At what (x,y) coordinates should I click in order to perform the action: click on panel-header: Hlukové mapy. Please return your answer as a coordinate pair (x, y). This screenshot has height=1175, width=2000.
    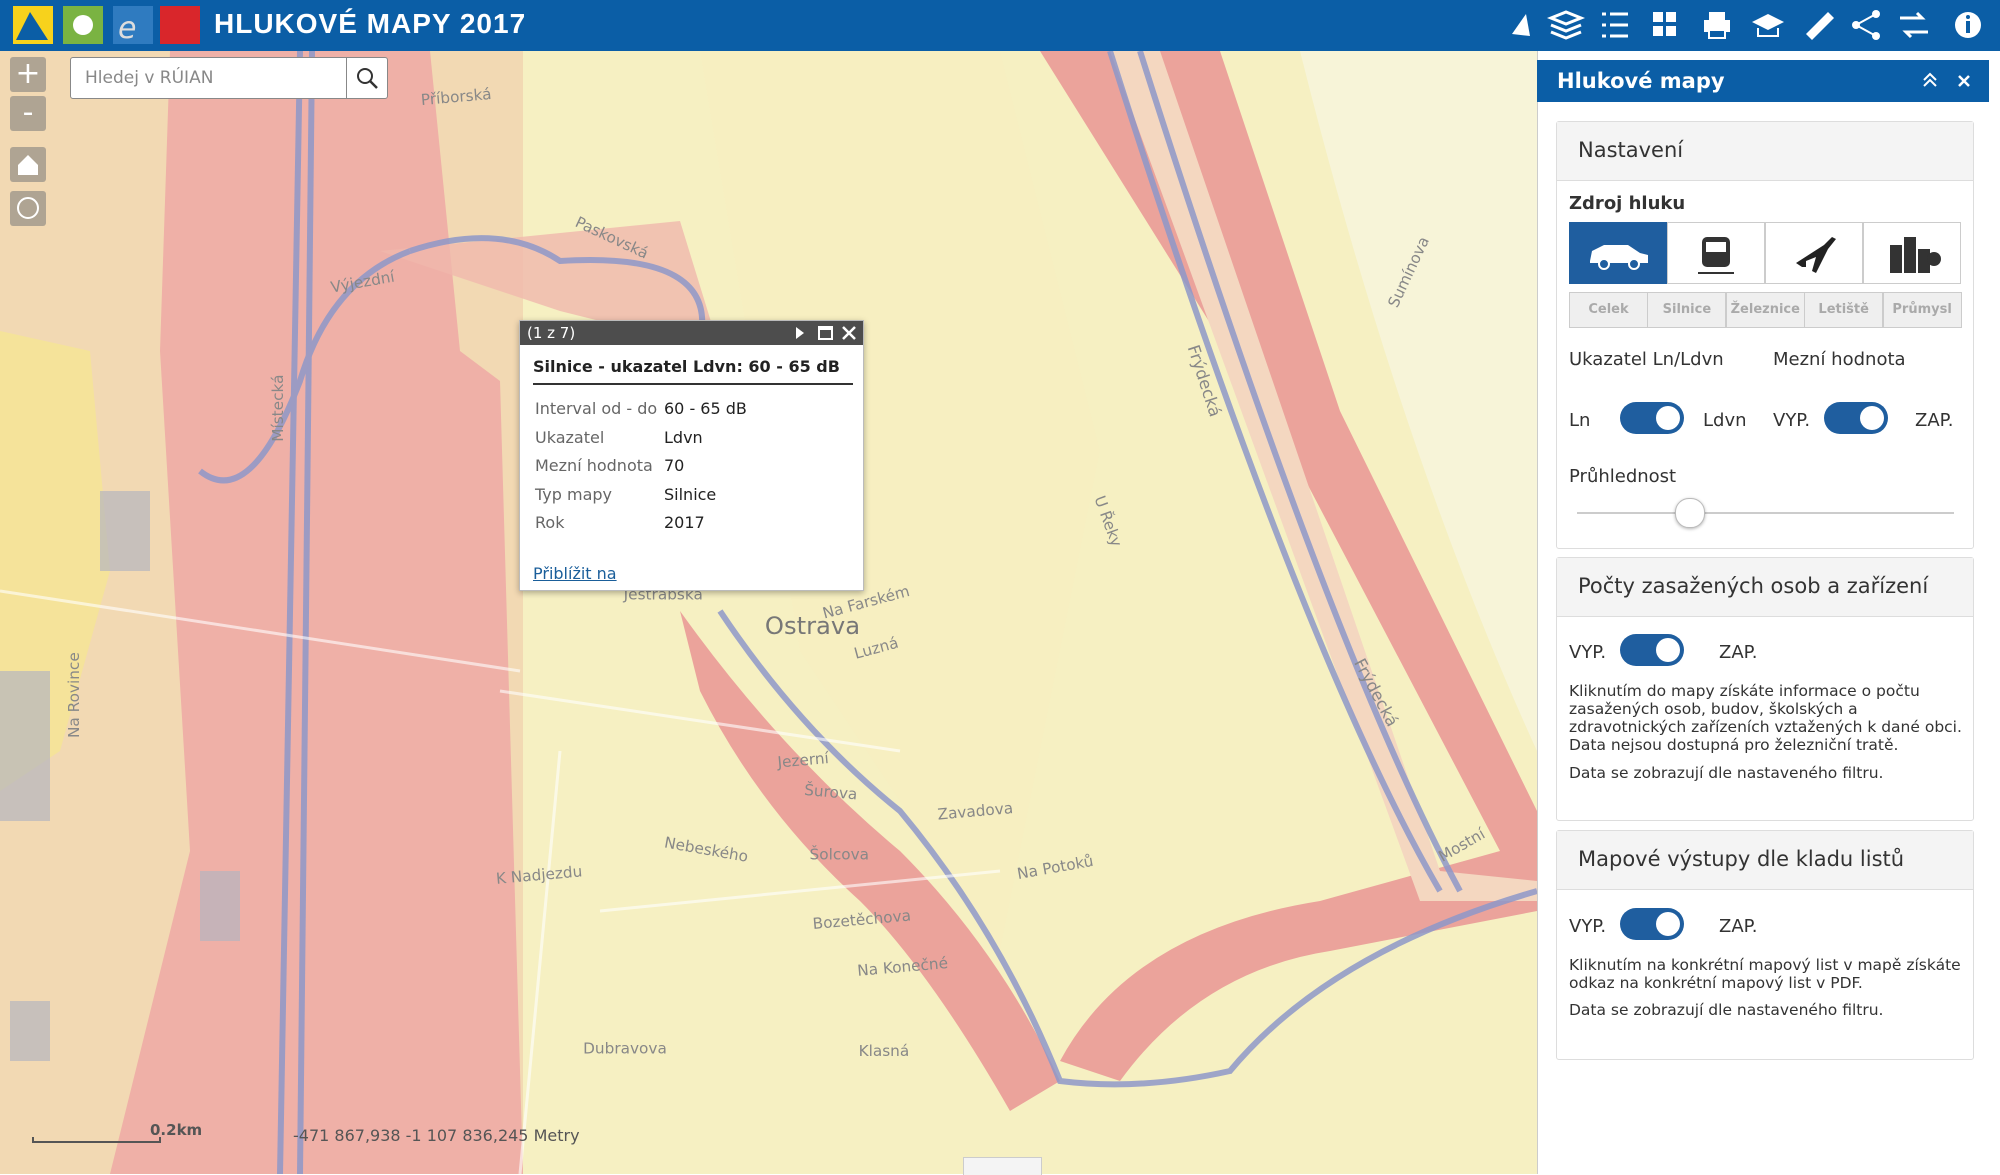
    Looking at the image, I should click on (1763, 81).